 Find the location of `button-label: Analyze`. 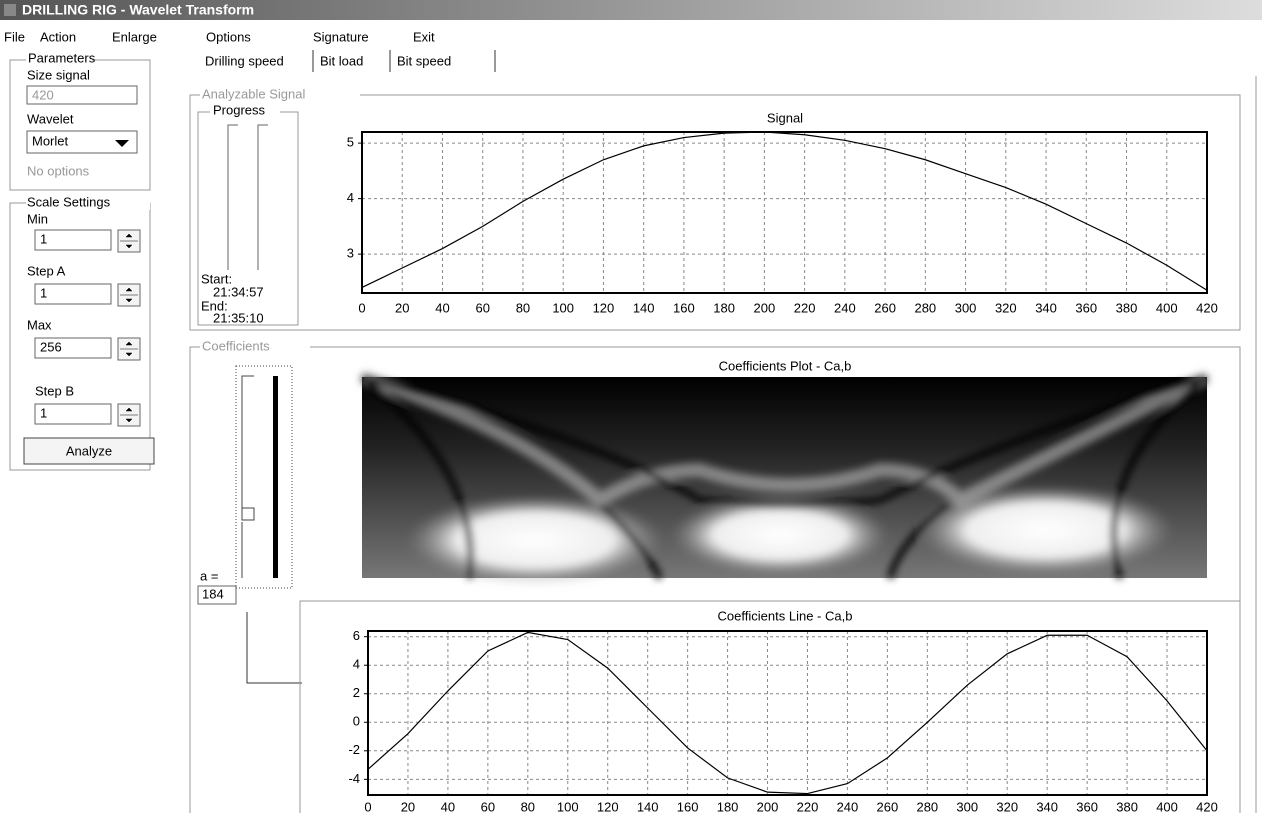

button-label: Analyze is located at coordinates (89, 450).